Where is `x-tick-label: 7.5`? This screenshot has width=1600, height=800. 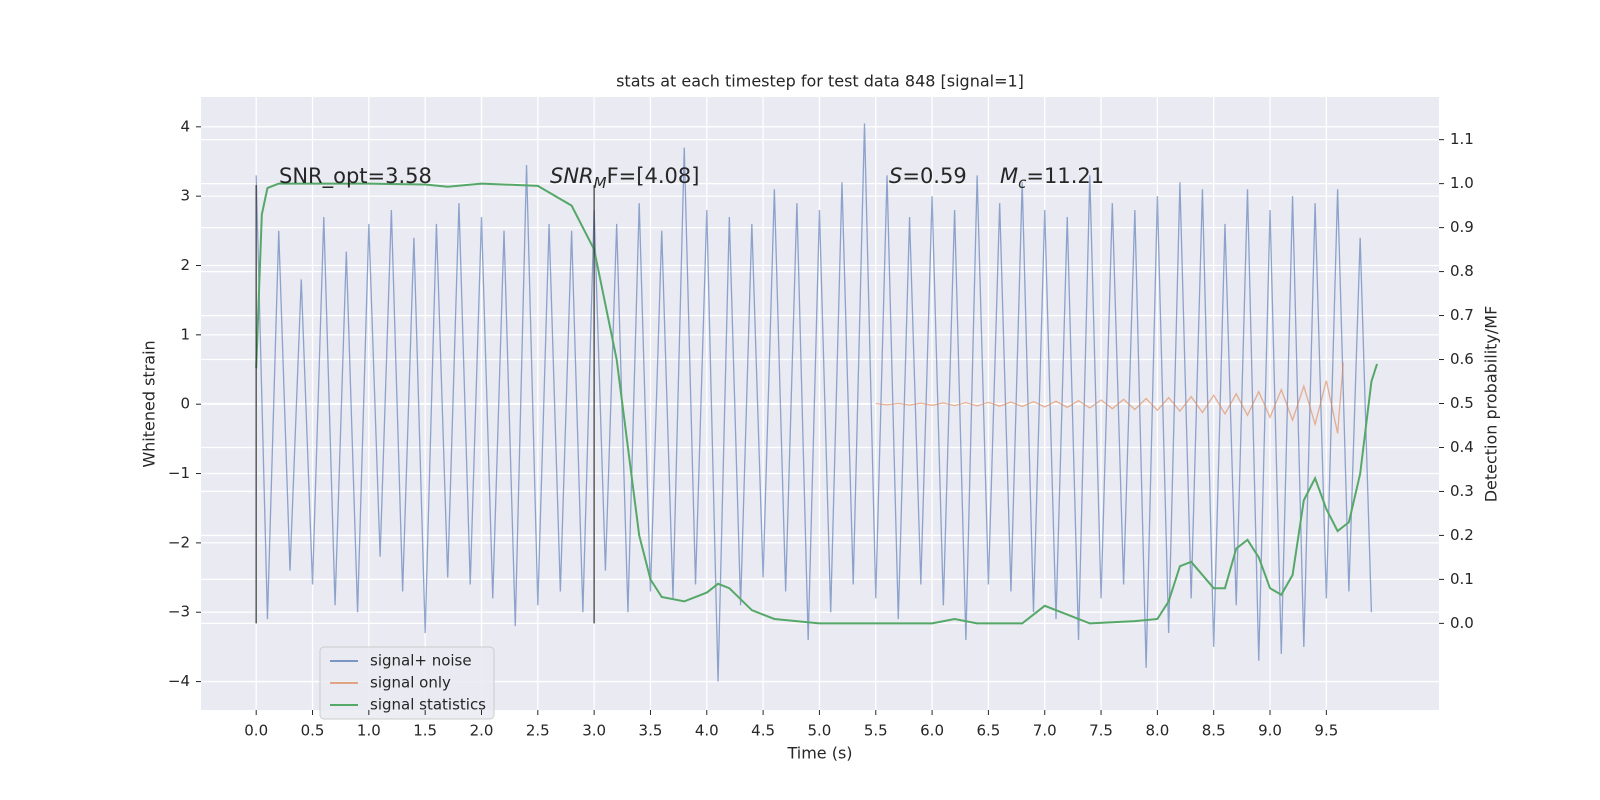
x-tick-label: 7.5 is located at coordinates (1101, 731).